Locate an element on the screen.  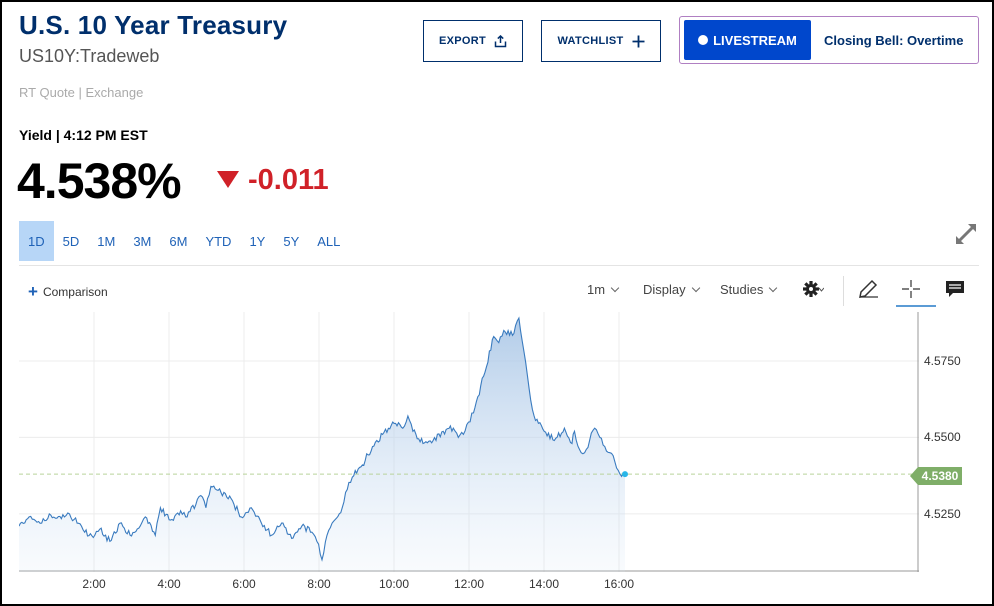
toolbar-separator is located at coordinates (843, 291).